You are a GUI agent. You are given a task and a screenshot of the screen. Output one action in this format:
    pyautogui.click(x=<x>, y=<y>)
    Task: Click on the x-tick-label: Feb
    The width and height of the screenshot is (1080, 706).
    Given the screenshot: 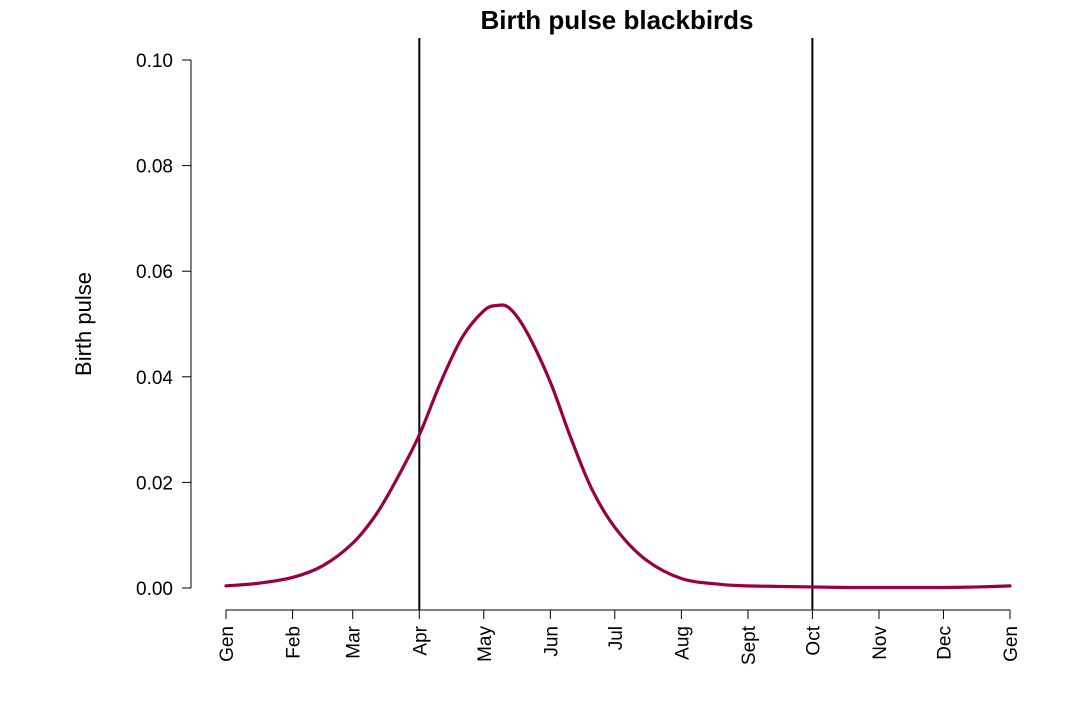 What is the action you would take?
    pyautogui.click(x=294, y=642)
    